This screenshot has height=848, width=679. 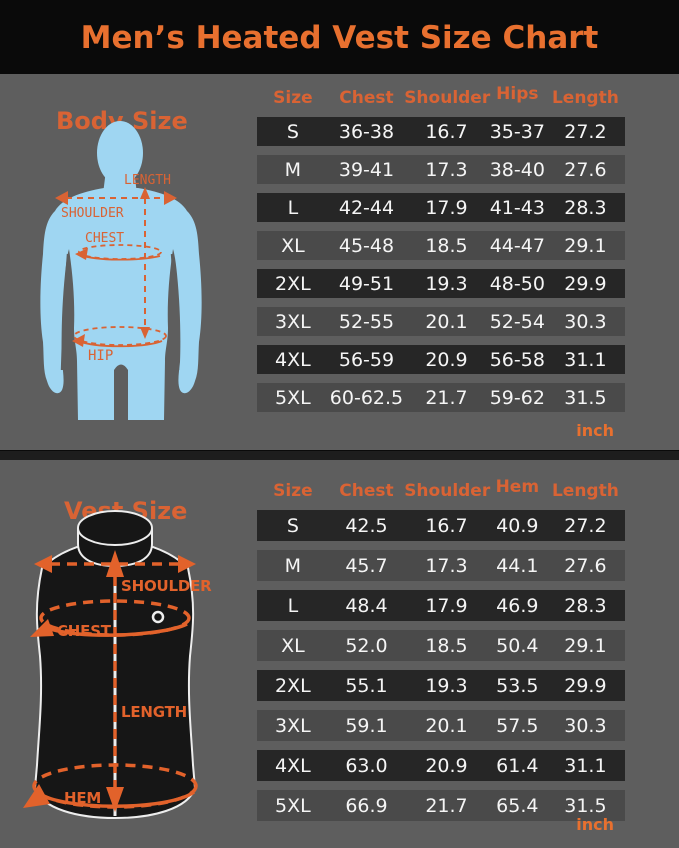 I want to click on value-cell: 61.4, so click(x=517, y=765).